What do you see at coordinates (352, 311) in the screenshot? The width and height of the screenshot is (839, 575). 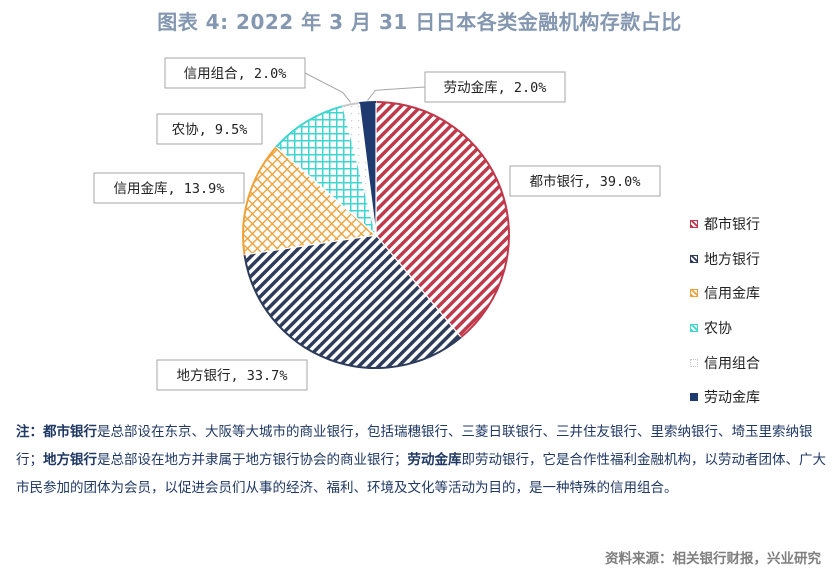 I see `pie-slice-edge-chiho` at bounding box center [352, 311].